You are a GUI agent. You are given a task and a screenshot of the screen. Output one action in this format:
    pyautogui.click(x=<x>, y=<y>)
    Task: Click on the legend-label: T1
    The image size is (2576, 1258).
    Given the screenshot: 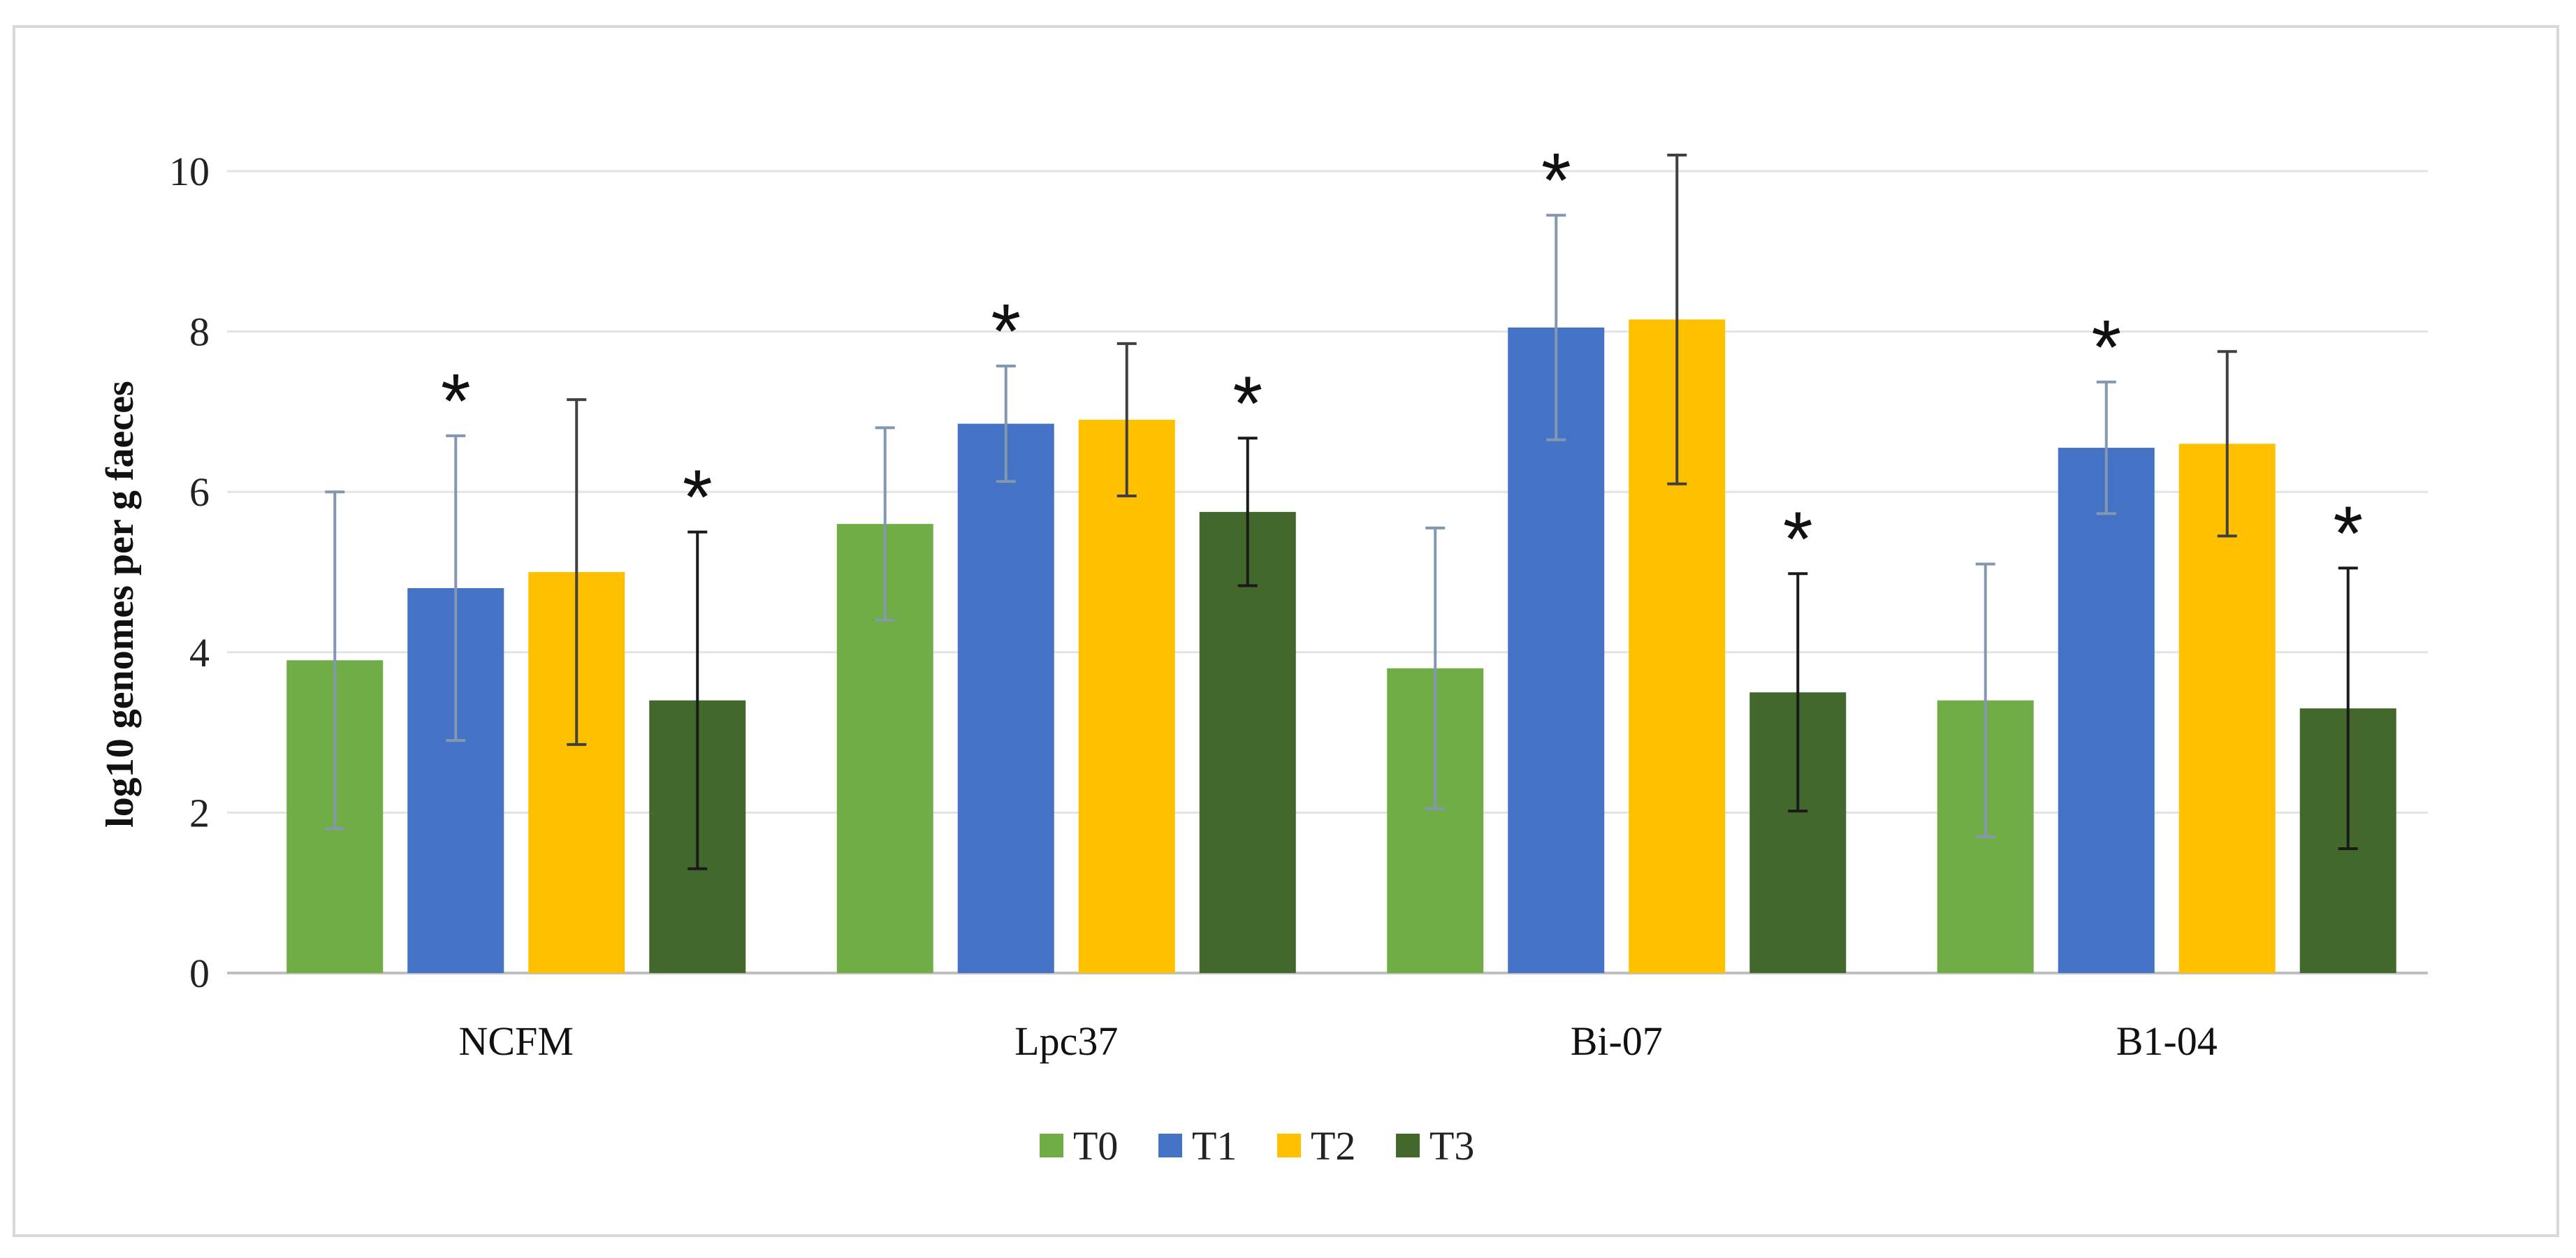 What is the action you would take?
    pyautogui.click(x=1214, y=1146)
    